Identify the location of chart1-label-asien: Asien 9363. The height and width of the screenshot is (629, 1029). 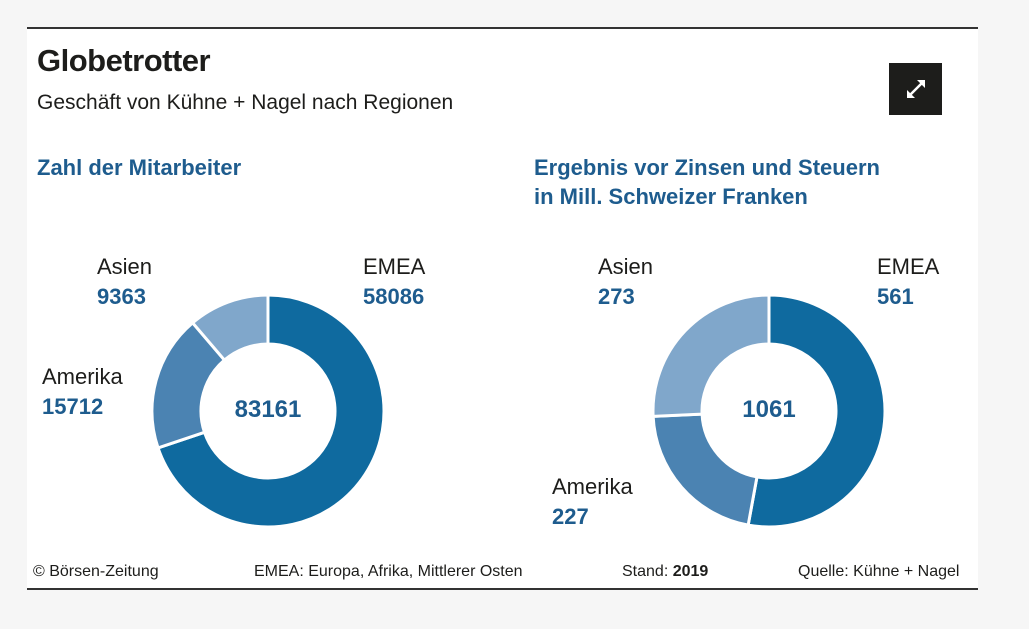
(125, 281).